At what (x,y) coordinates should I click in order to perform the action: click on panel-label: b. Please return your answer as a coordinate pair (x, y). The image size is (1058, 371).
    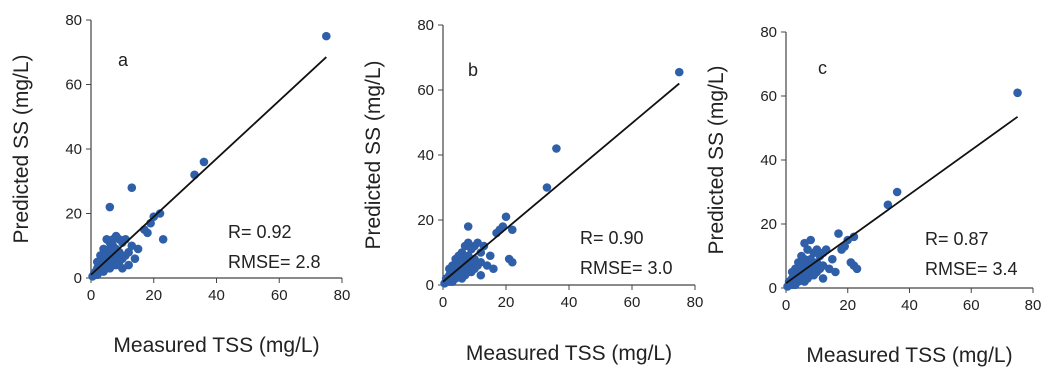
    Looking at the image, I should click on (473, 70).